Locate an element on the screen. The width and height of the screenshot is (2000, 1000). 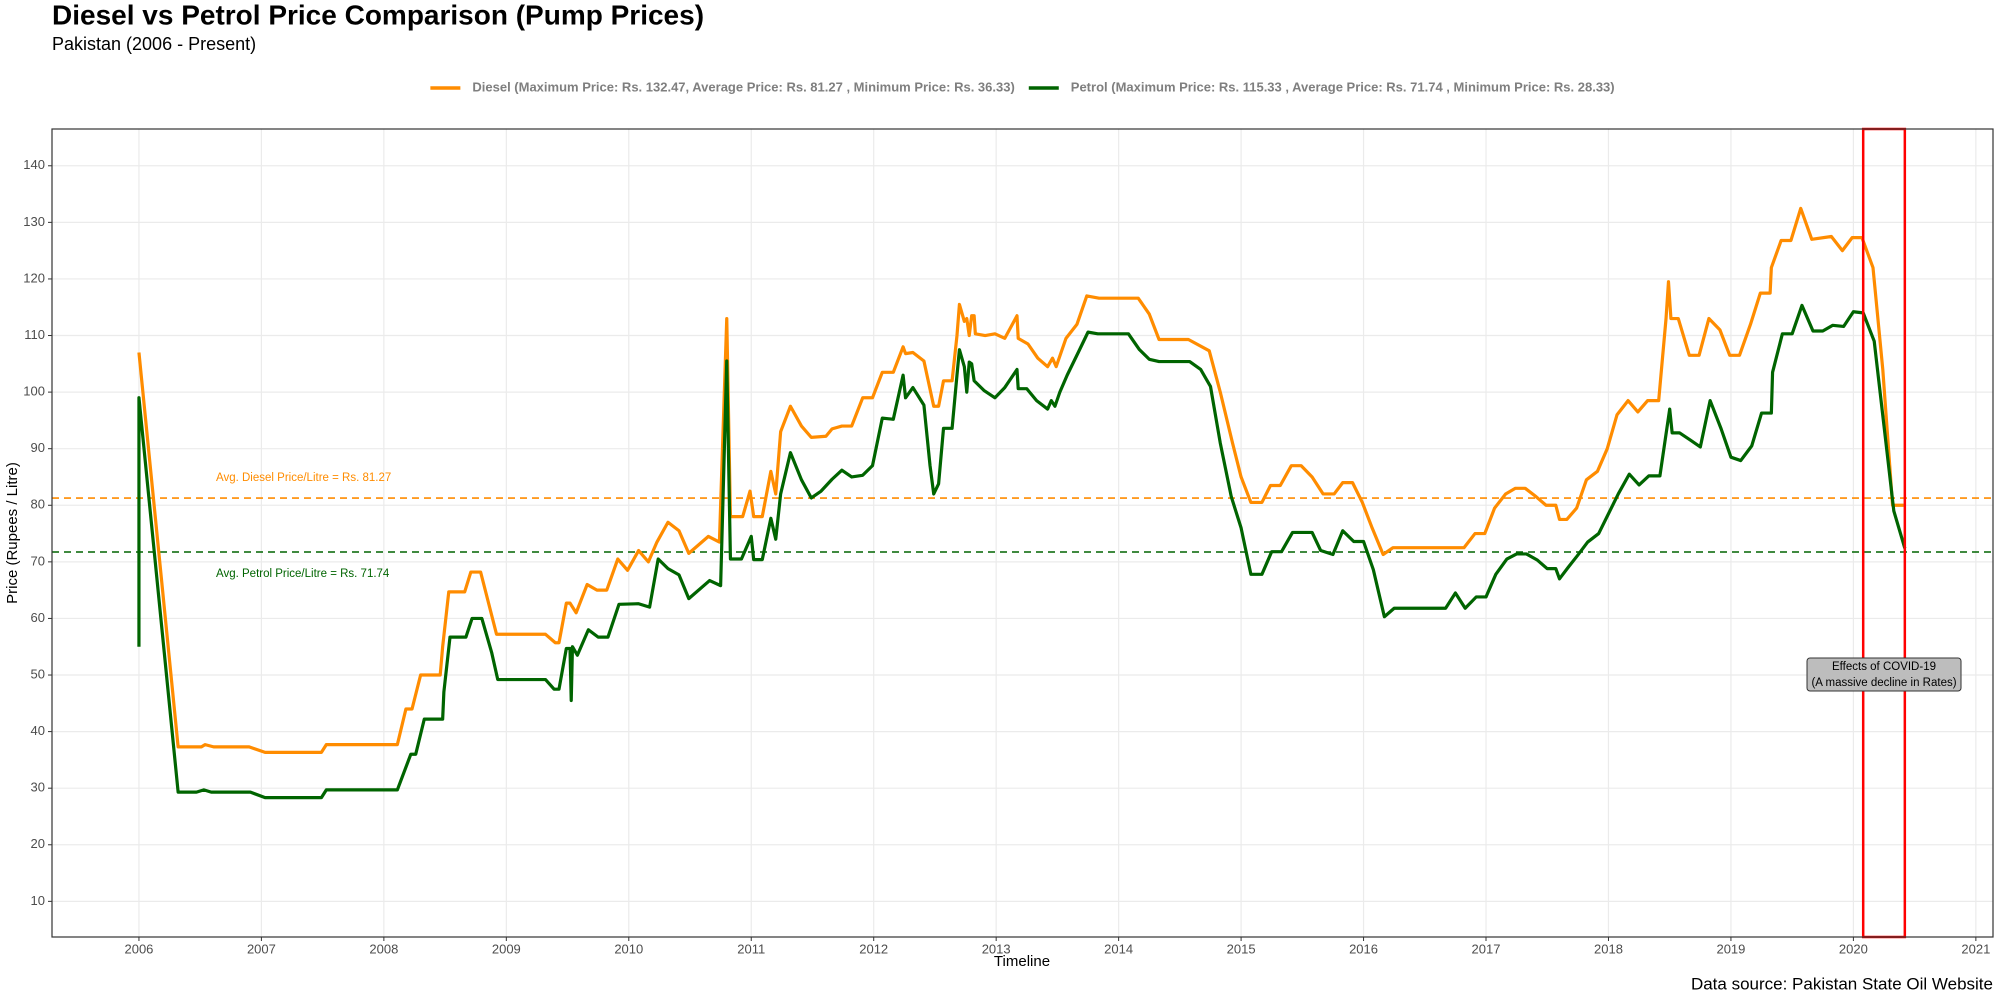
x-tick-label: 2010 is located at coordinates (628, 948).